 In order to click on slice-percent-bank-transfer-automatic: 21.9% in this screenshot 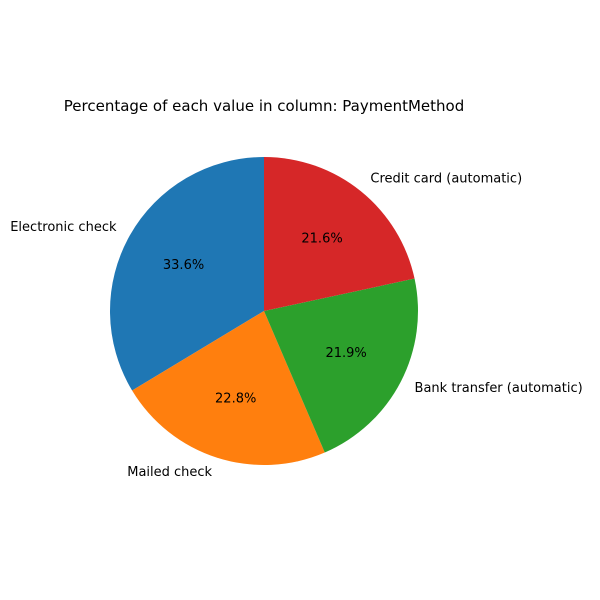, I will do `click(345, 353)`.